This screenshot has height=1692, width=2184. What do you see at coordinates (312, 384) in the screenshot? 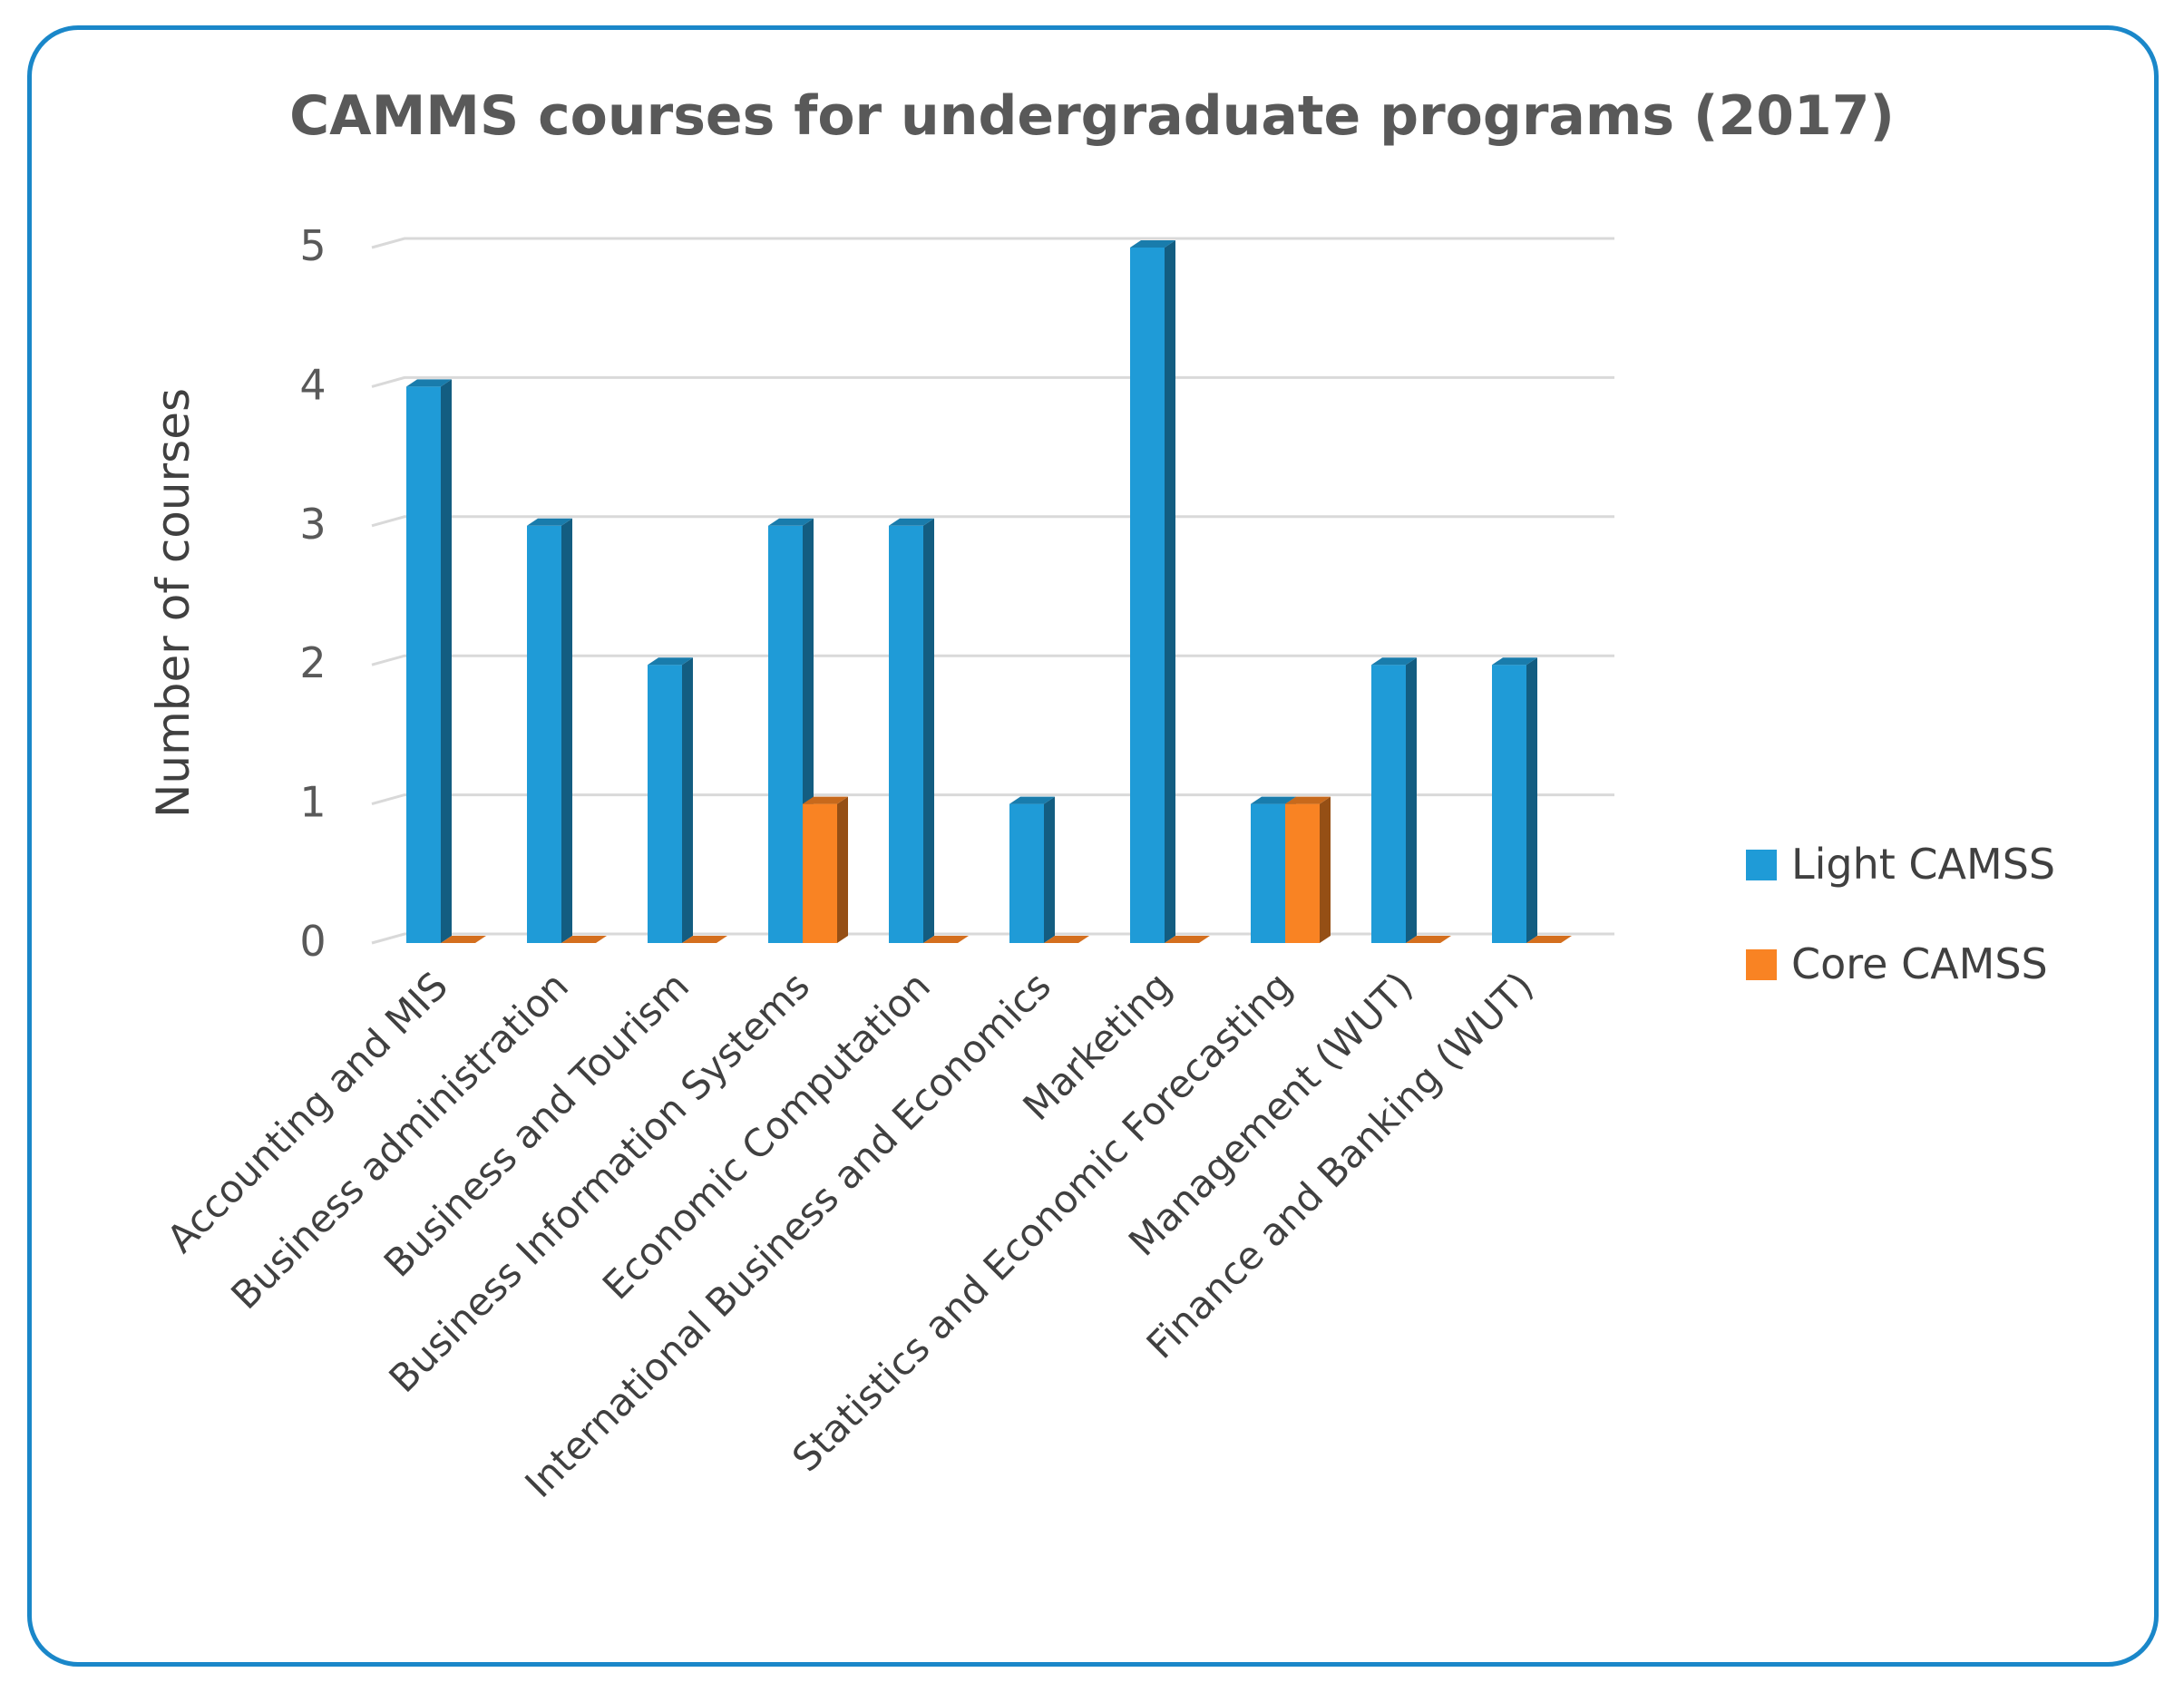
I see `y-tick-label: 4` at bounding box center [312, 384].